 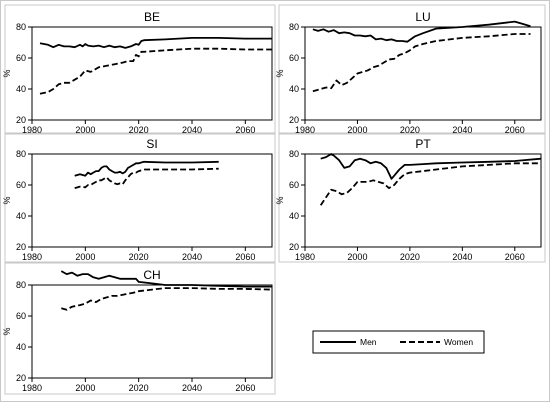 I want to click on y-tick-label-be: 80, so click(x=21, y=27).